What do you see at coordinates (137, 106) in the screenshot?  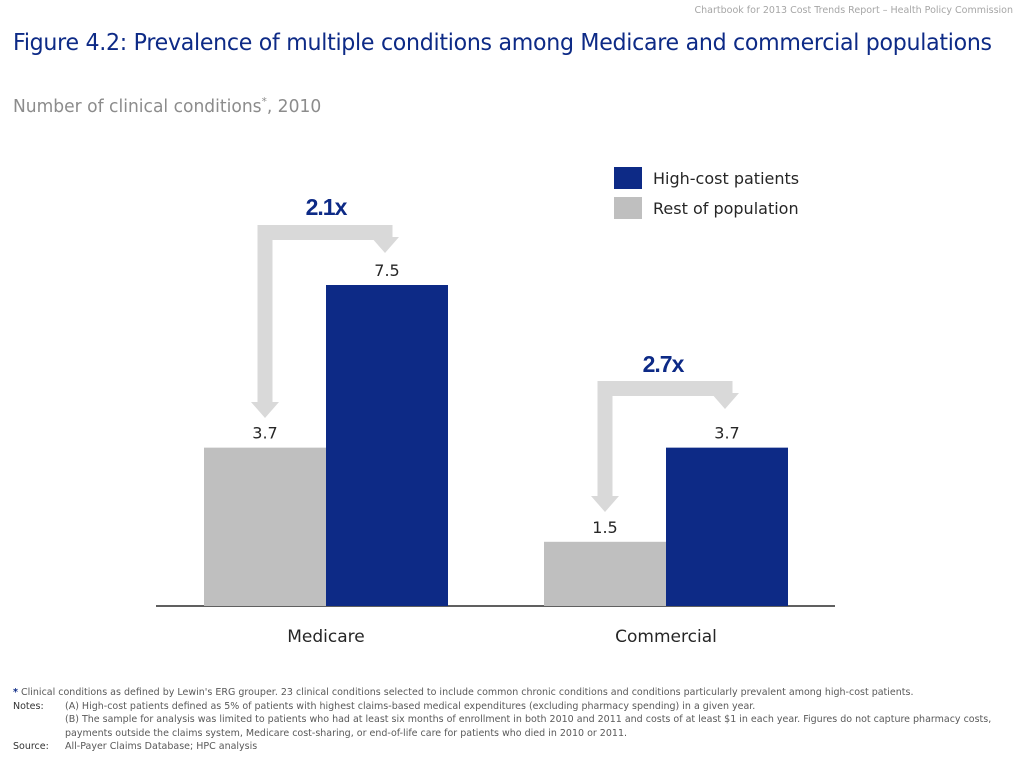 I see `subtitle-text: Number of clinical conditions` at bounding box center [137, 106].